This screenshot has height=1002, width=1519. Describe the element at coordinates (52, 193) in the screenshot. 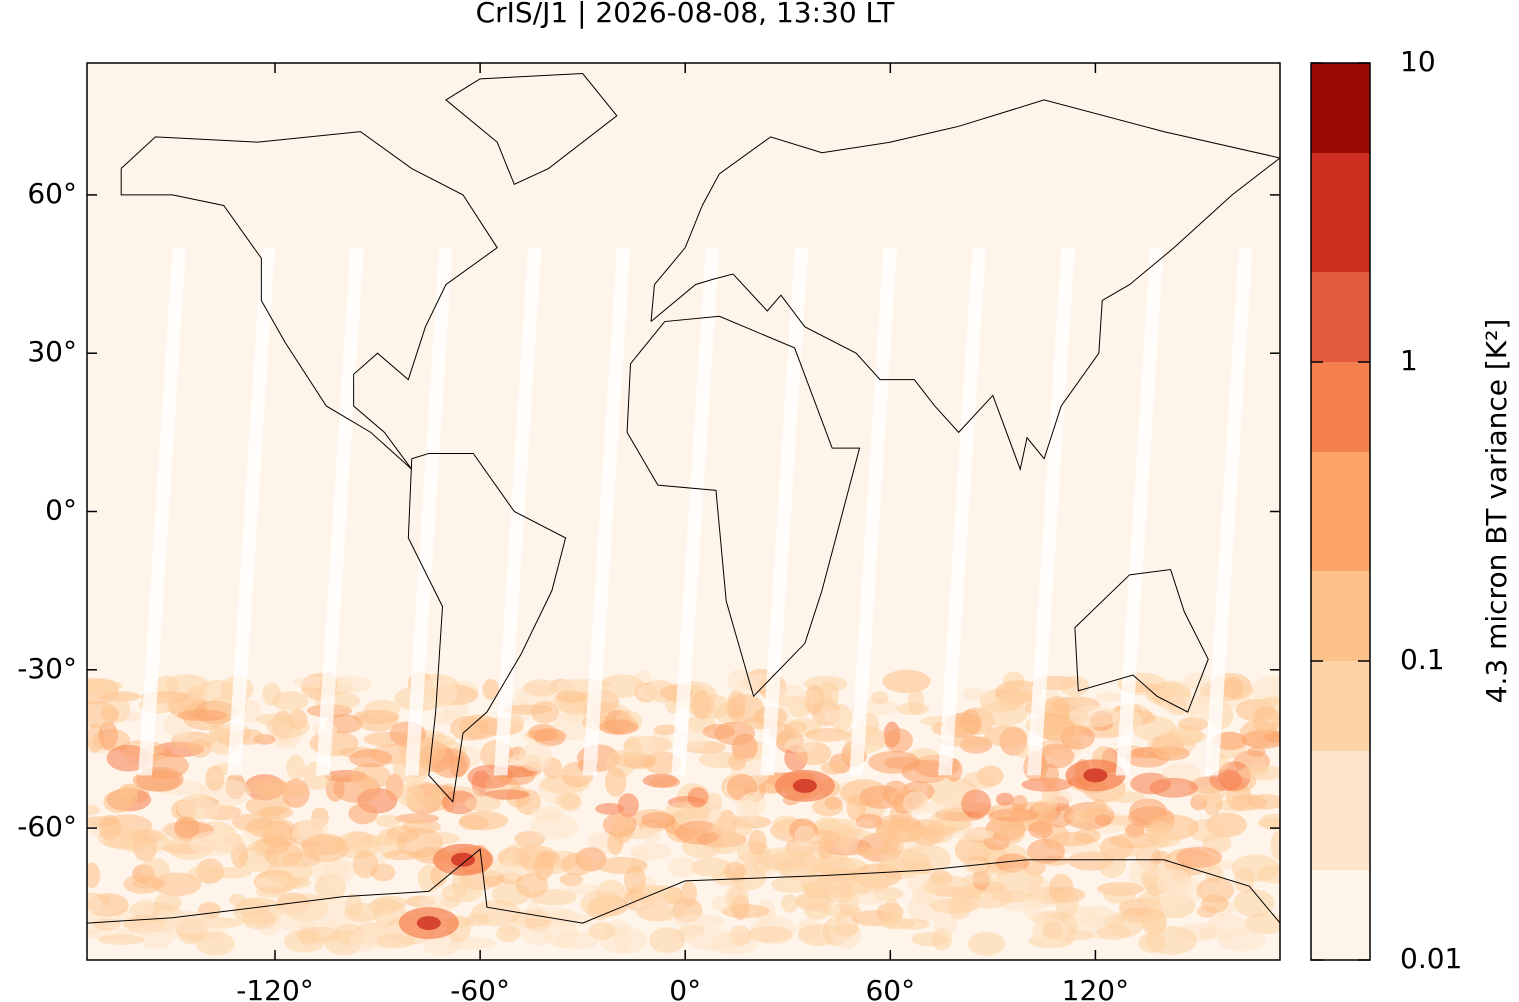

I see `y-tick-label: 60°` at that location.